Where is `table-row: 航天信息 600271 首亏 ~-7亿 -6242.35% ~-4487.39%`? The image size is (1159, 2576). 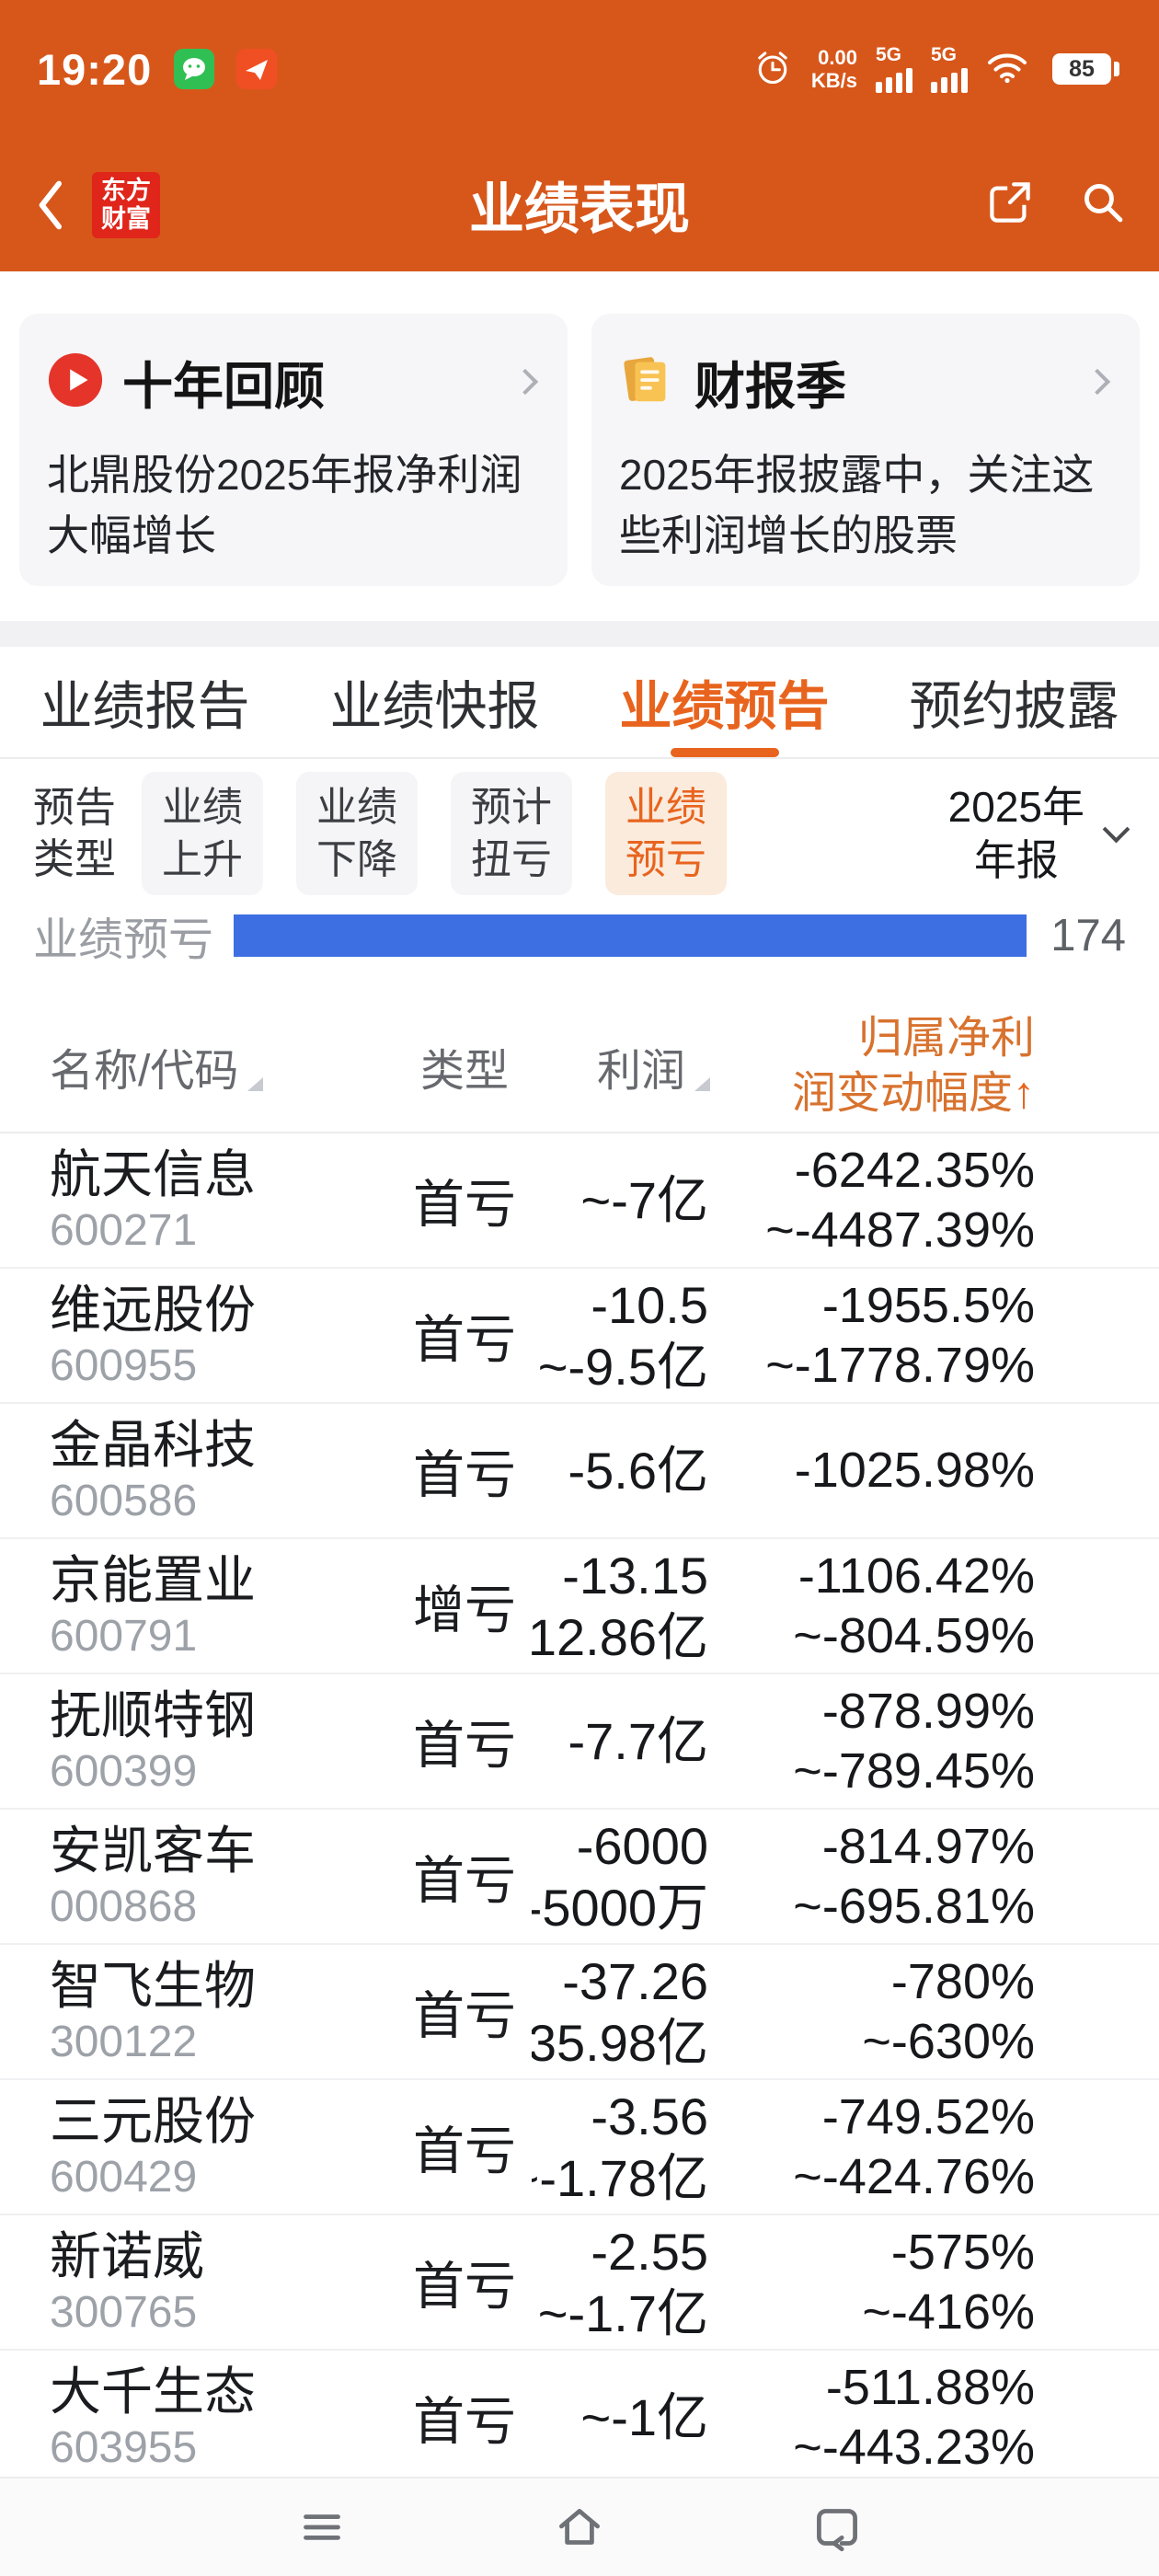
table-row: 航天信息 600271 首亏 ~-7亿 -6242.35% ~-4487.39% is located at coordinates (579, 1201).